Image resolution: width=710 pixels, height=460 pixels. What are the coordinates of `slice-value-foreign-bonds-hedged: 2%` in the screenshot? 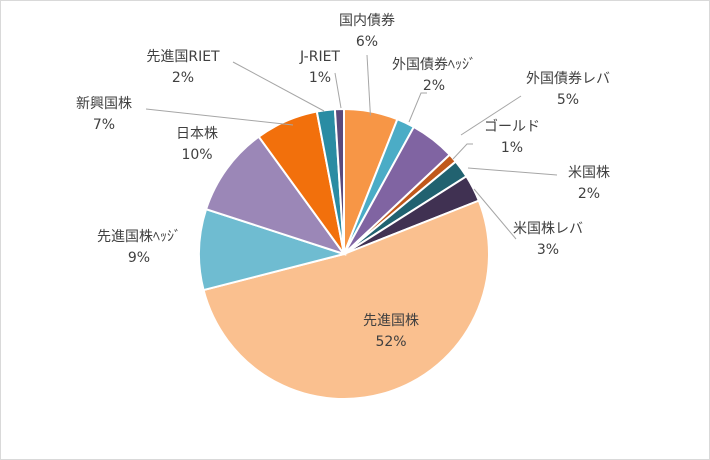 It's located at (434, 86).